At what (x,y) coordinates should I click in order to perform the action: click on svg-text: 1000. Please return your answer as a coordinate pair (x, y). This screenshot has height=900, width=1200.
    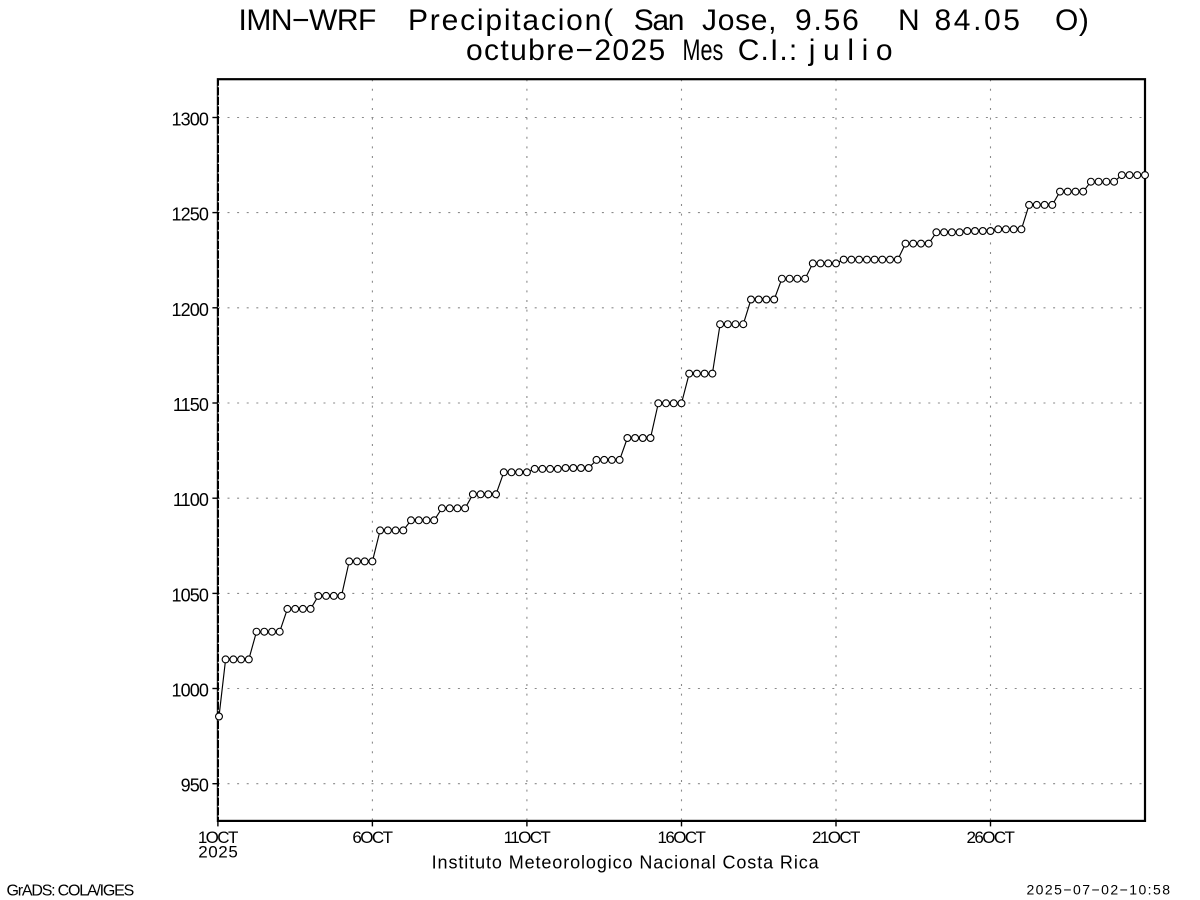
    Looking at the image, I should click on (190, 691).